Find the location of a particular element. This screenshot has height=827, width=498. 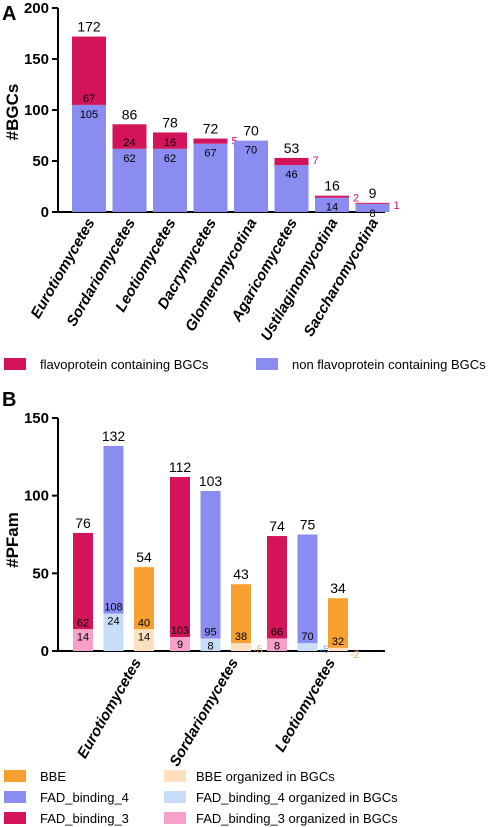

legend-label-bbe: BBE is located at coordinates (53, 776).